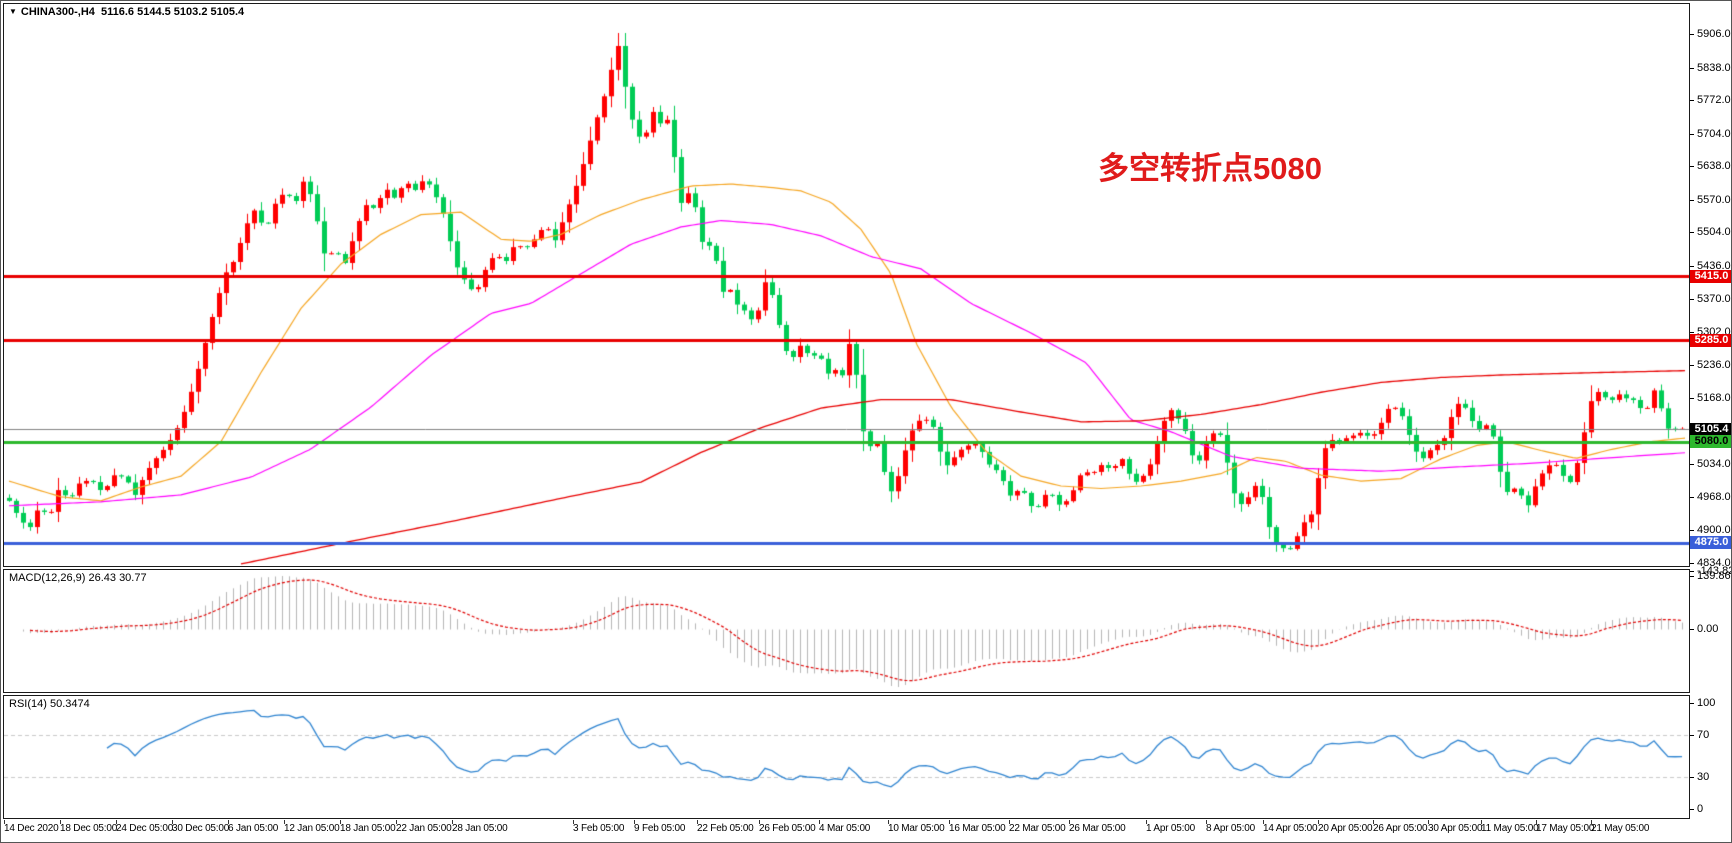 The width and height of the screenshot is (1732, 843). I want to click on time-axis-label: 26 Apr 05:00, so click(1400, 828).